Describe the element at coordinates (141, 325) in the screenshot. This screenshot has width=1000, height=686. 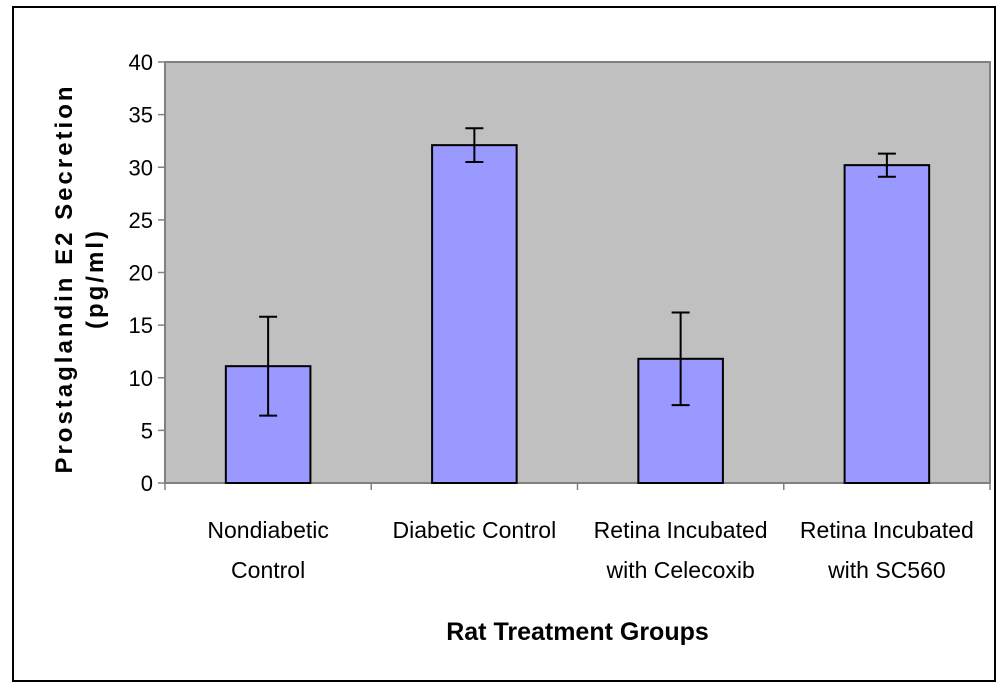
I see `y-tick-label: 15` at that location.